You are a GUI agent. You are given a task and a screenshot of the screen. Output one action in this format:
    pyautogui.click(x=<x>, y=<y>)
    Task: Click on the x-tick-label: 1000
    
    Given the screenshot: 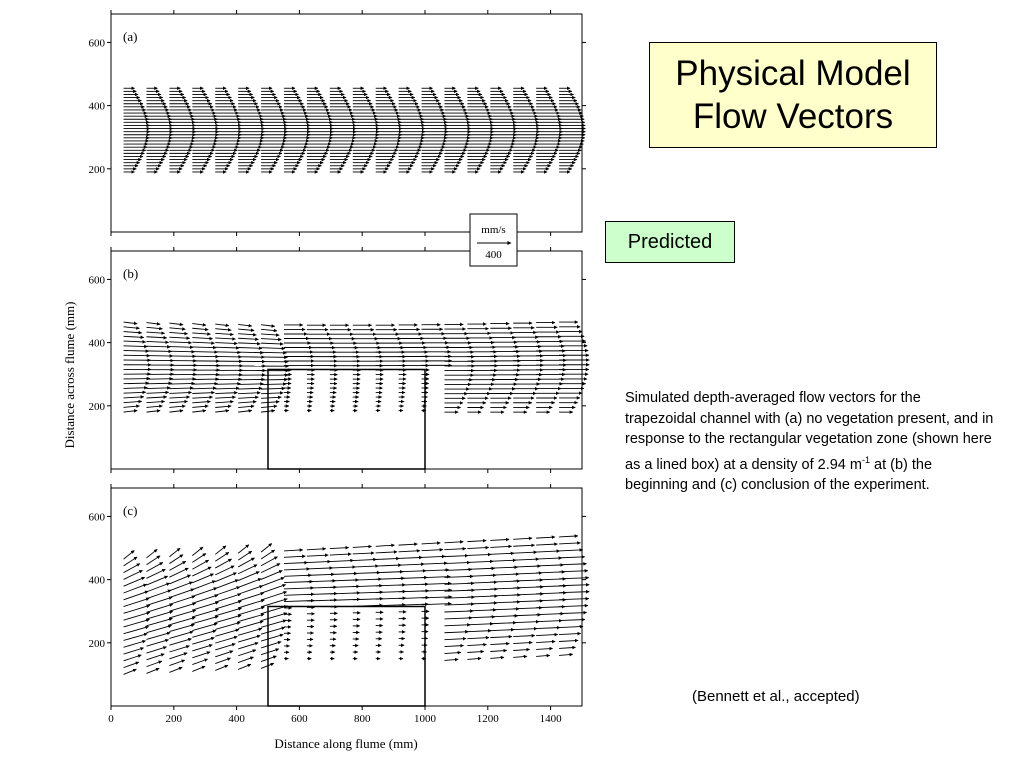 What is the action you would take?
    pyautogui.click(x=425, y=719)
    